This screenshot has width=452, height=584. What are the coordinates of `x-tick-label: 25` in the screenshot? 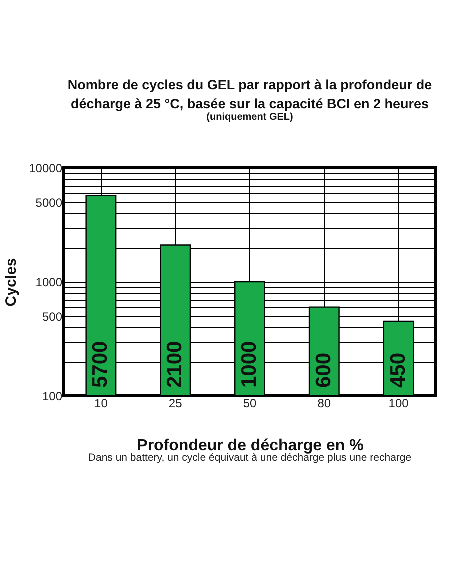 It's located at (175, 403).